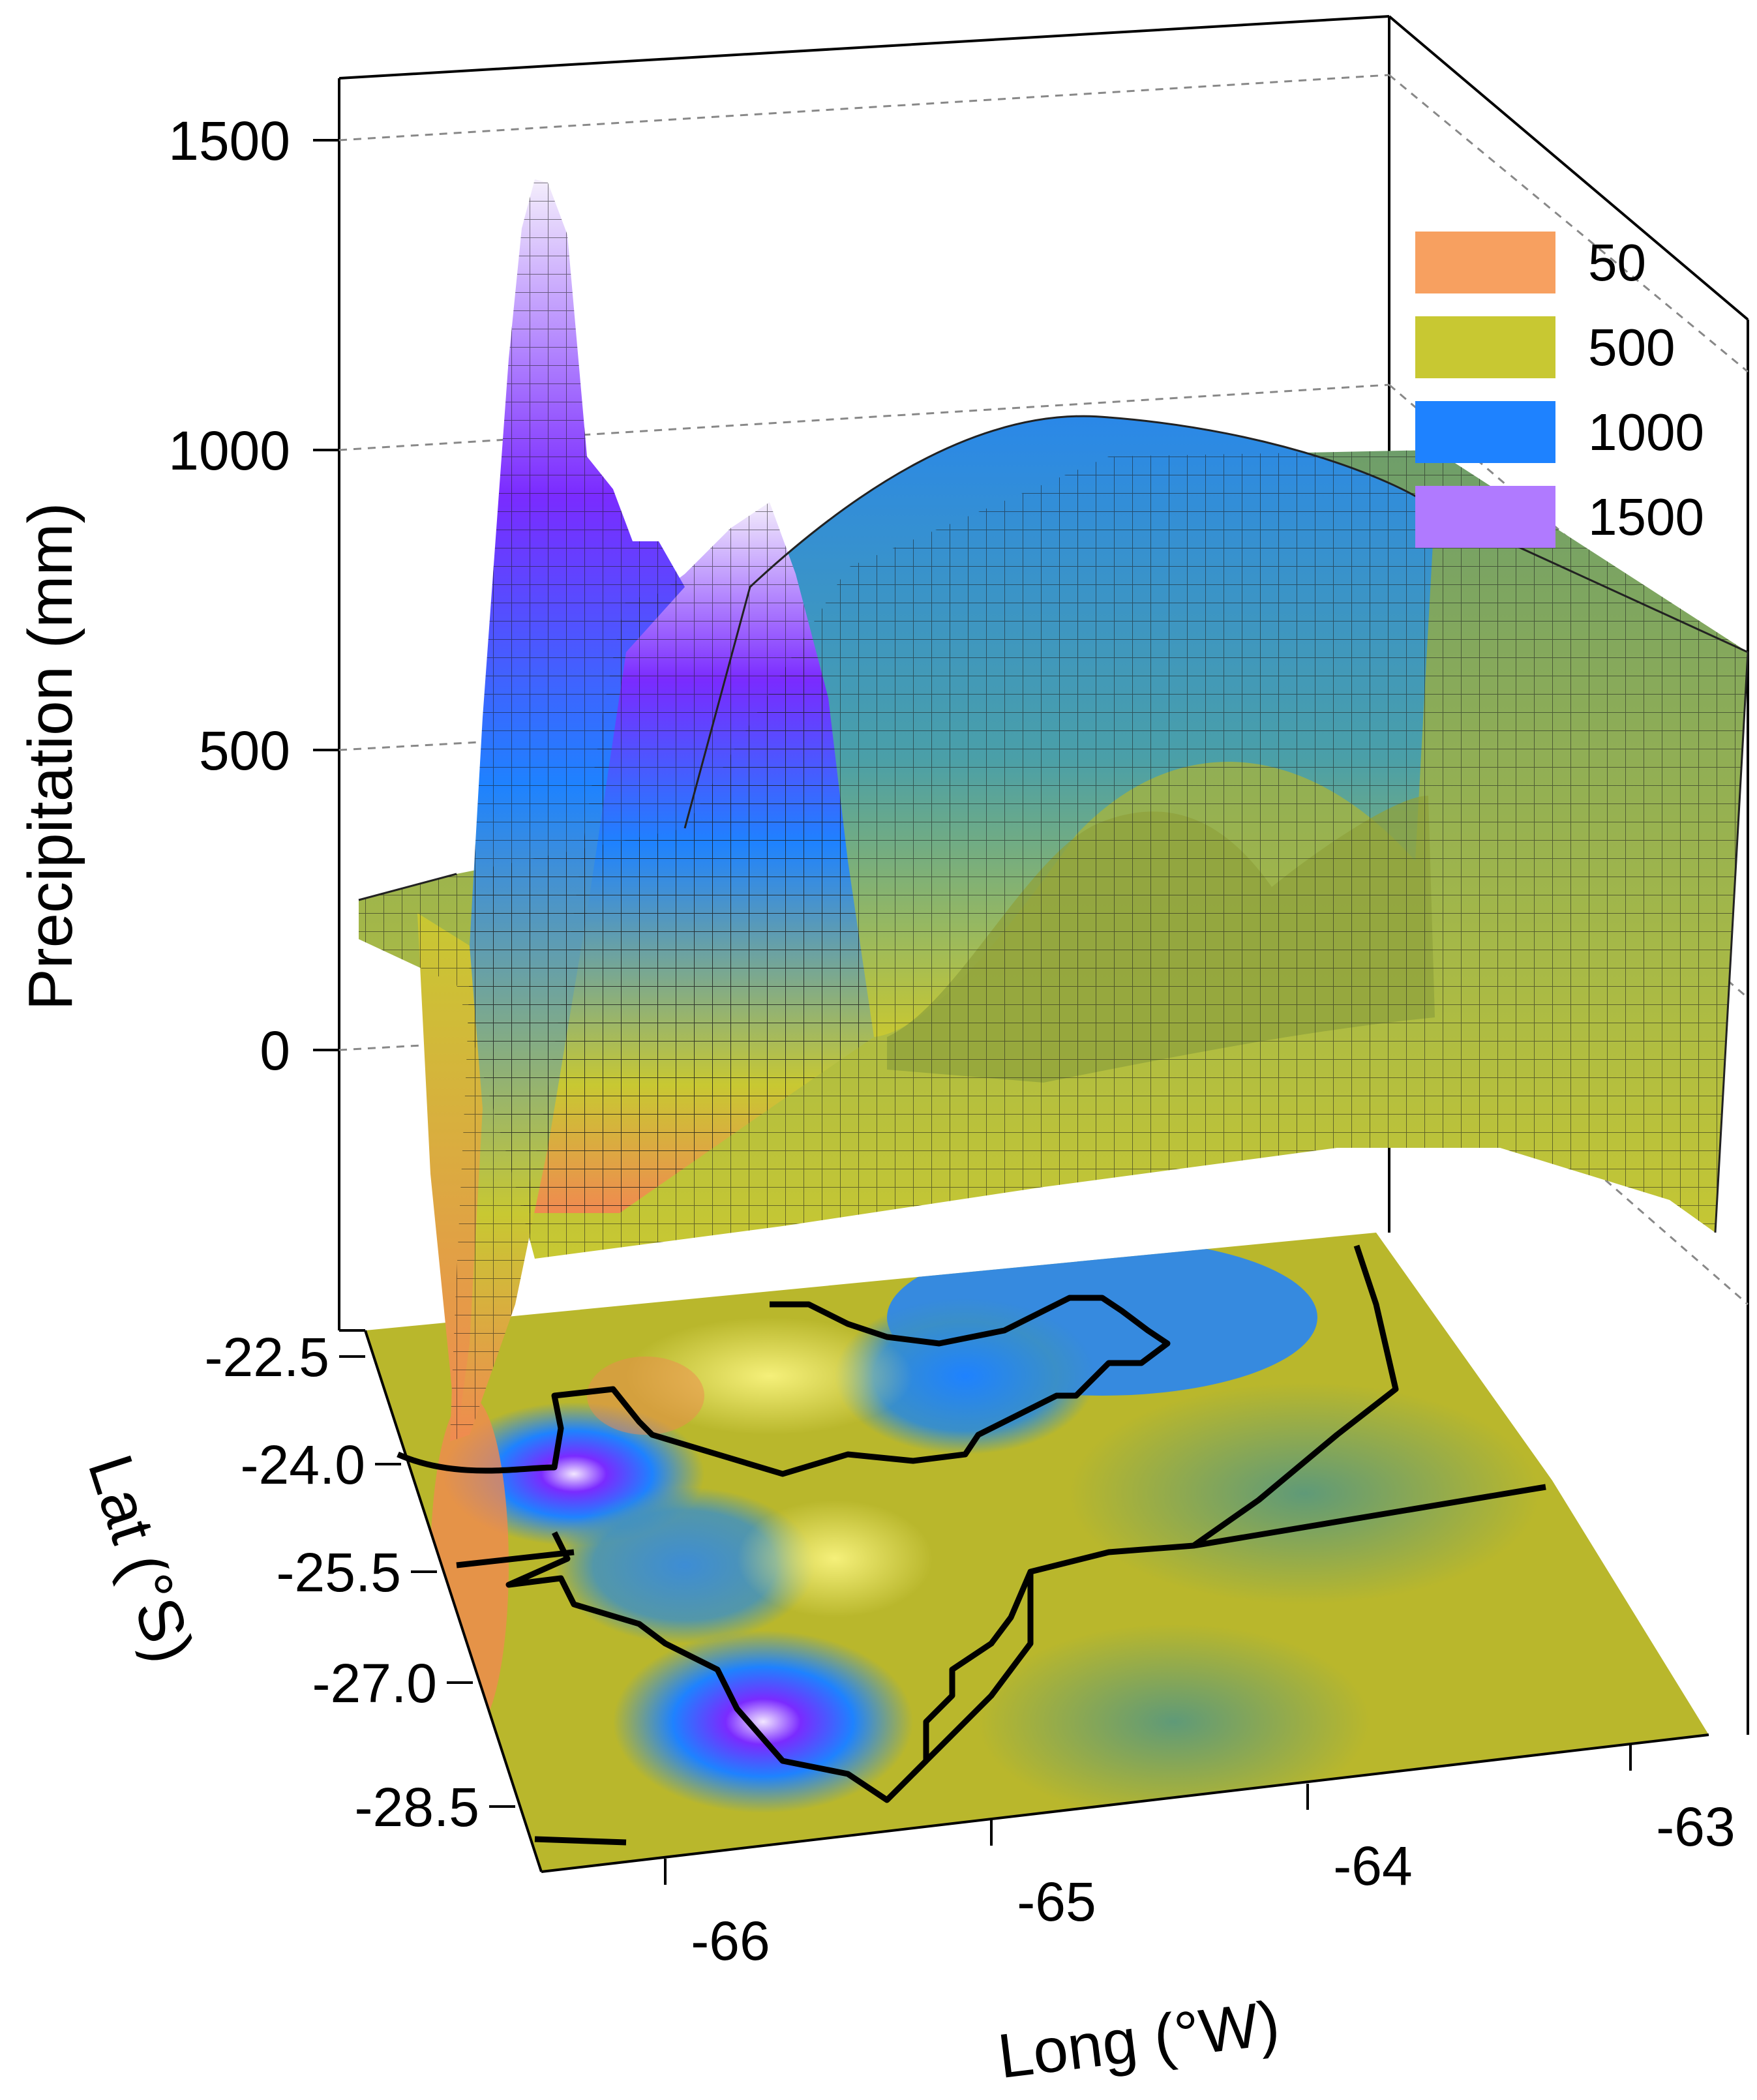 The width and height of the screenshot is (1757, 2100). I want to click on x-axis-title: Long (°W), so click(1139, 2040).